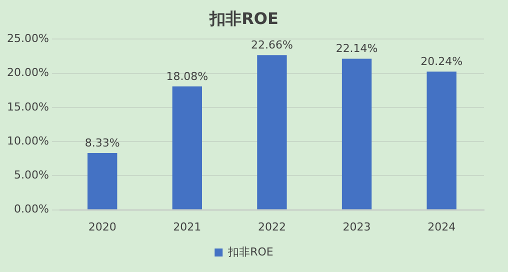 This screenshot has height=272, width=508. Describe the element at coordinates (187, 227) in the screenshot. I see `x-tick-label: 2021` at that location.